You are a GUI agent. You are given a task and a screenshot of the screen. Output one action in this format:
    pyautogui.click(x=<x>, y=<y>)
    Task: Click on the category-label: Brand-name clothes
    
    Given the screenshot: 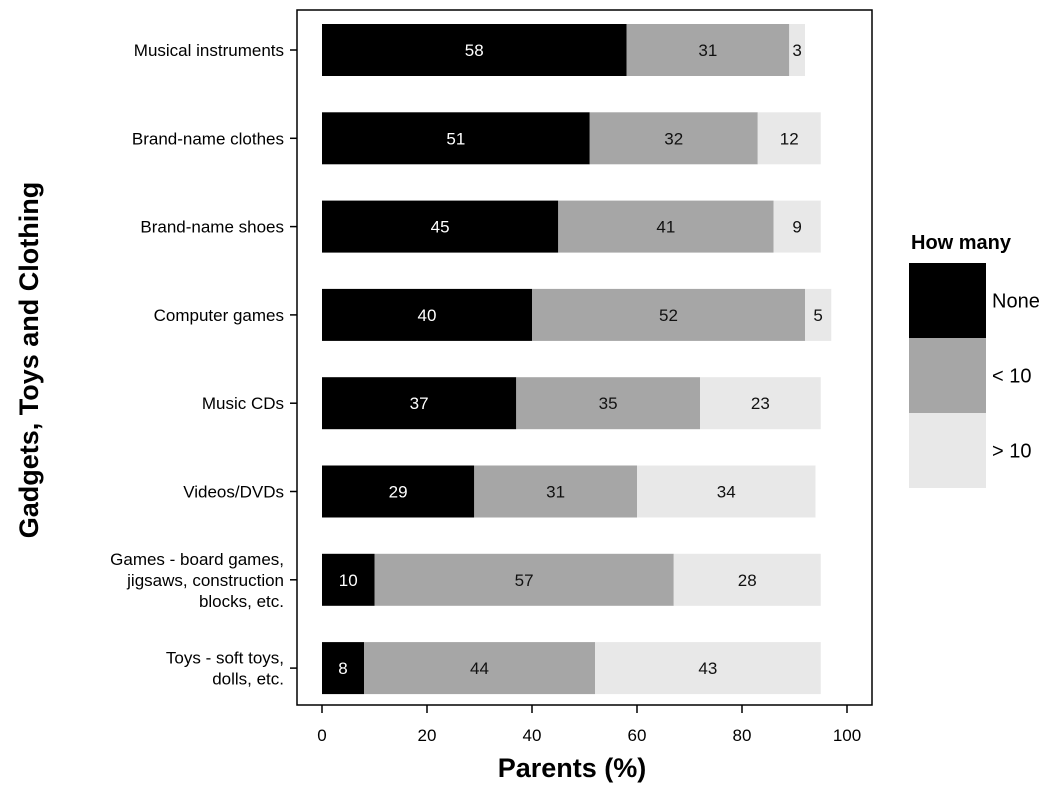 What is the action you would take?
    pyautogui.click(x=208, y=138)
    